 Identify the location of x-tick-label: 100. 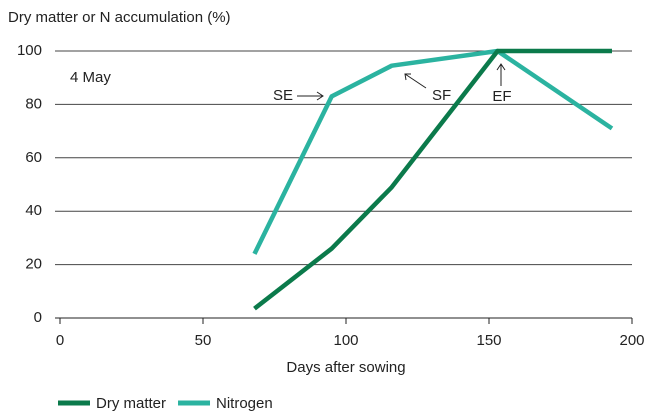
(345, 340).